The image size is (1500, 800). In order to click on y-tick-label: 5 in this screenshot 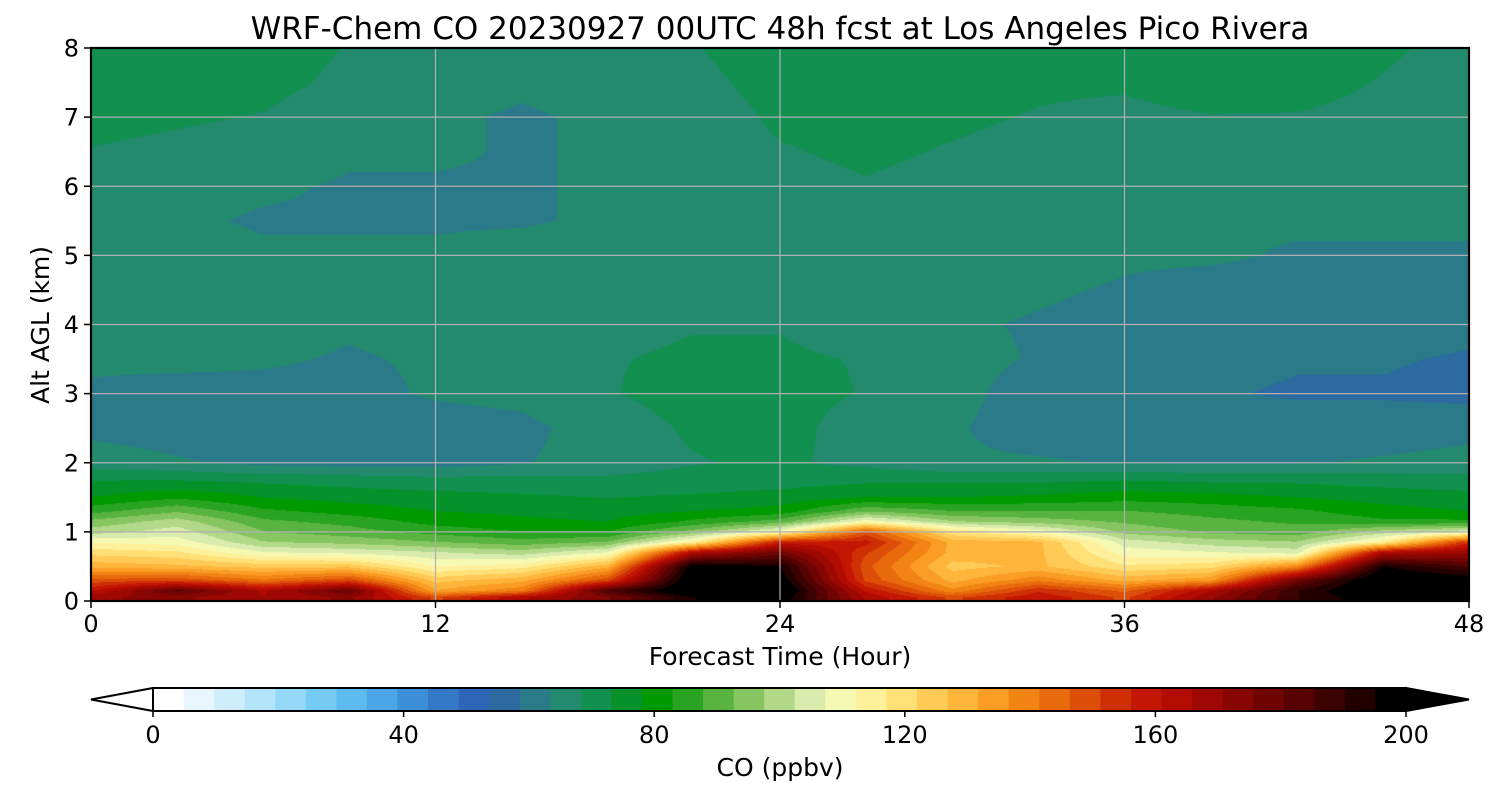, I will do `click(71, 256)`.